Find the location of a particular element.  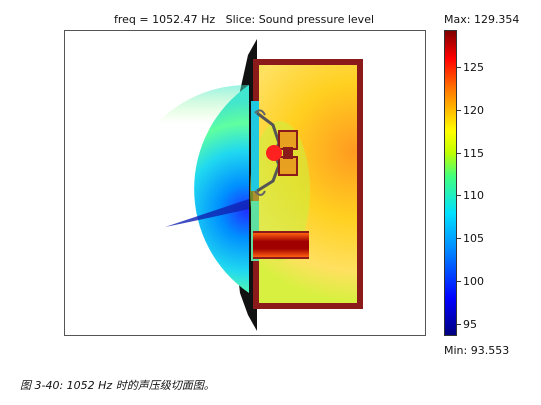

driver-surround is located at coordinates (260, 152).